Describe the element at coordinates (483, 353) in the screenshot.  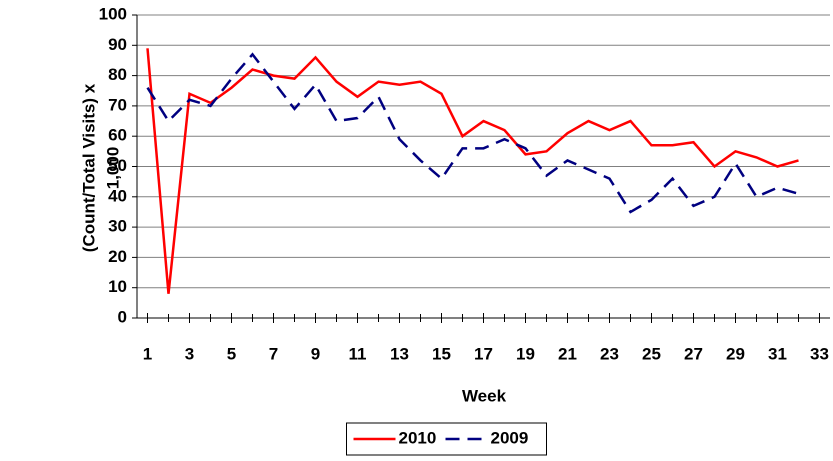
I see `x-tick-label: 17` at that location.